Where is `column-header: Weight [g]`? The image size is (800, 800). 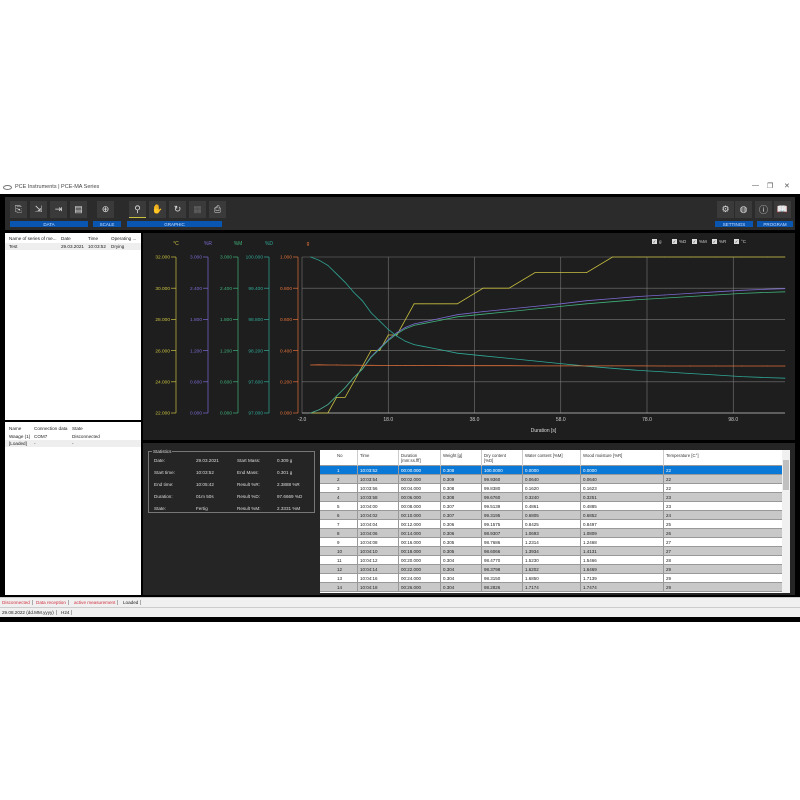 column-header: Weight [g] is located at coordinates (453, 455).